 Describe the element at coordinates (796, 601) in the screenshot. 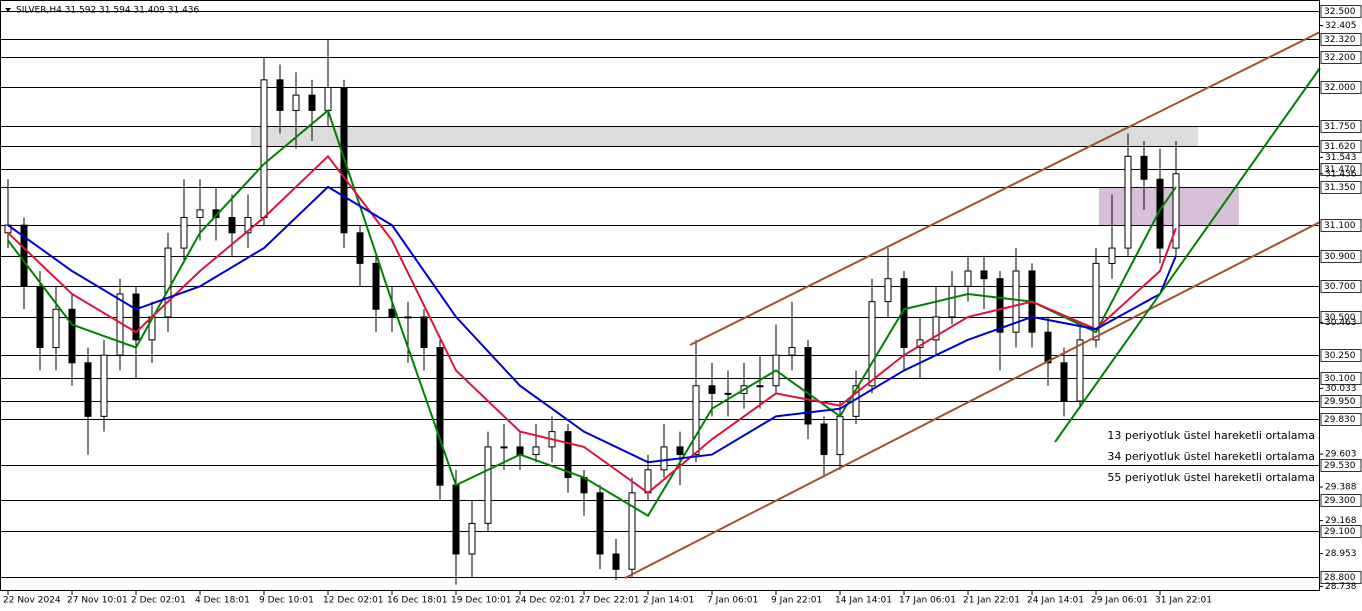

I see `x-tick-label: 9 Jan 22:01` at that location.